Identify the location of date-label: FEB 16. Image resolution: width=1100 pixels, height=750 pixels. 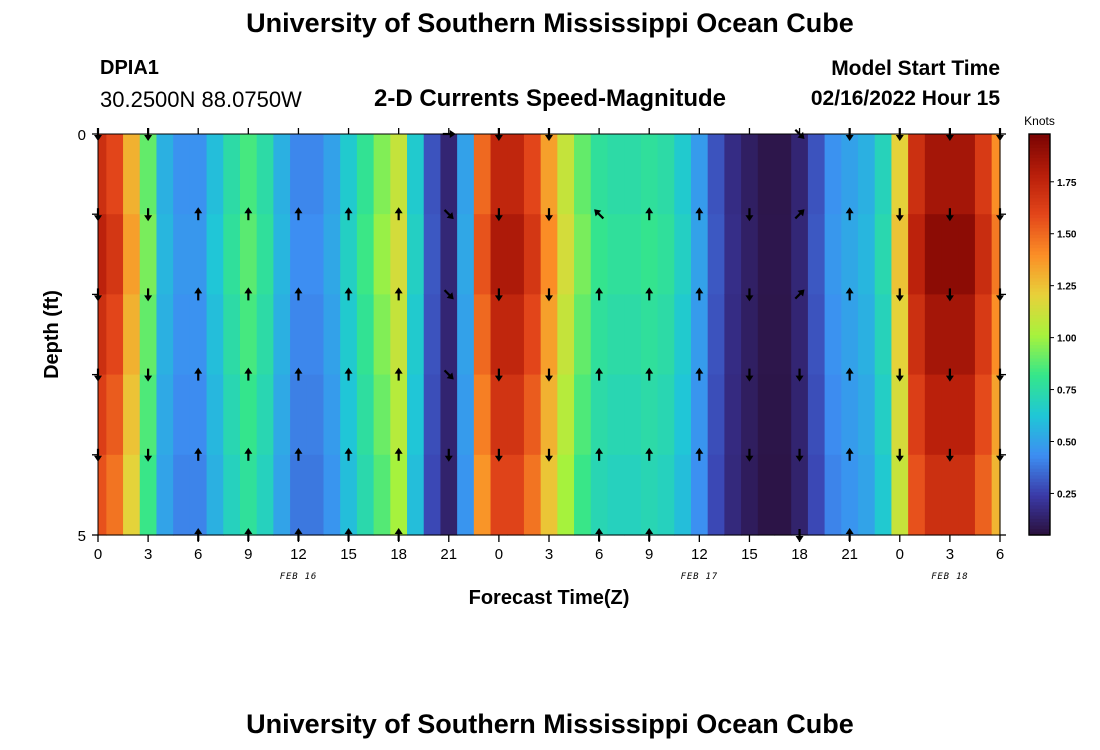
(298, 577).